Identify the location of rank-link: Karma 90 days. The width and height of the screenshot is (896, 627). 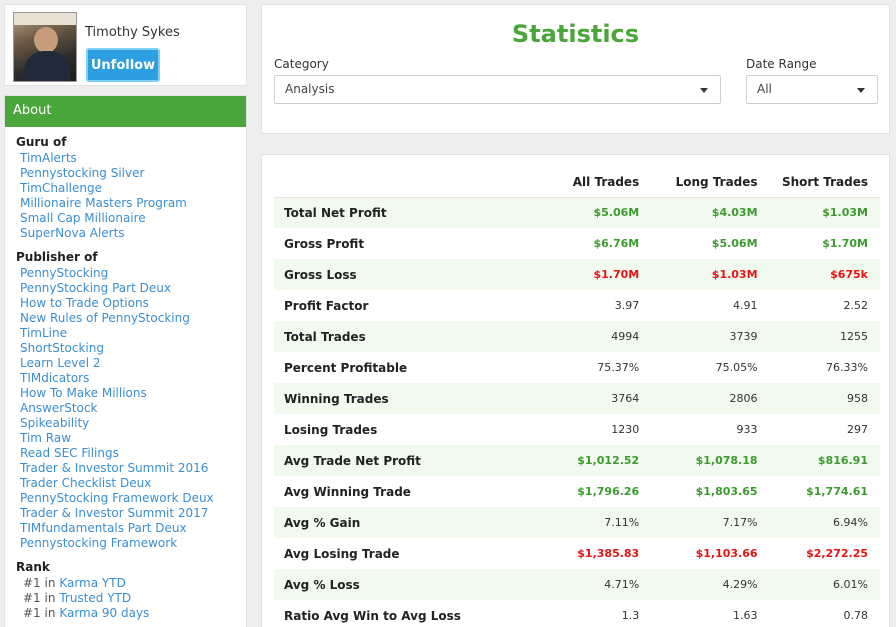
(104, 613).